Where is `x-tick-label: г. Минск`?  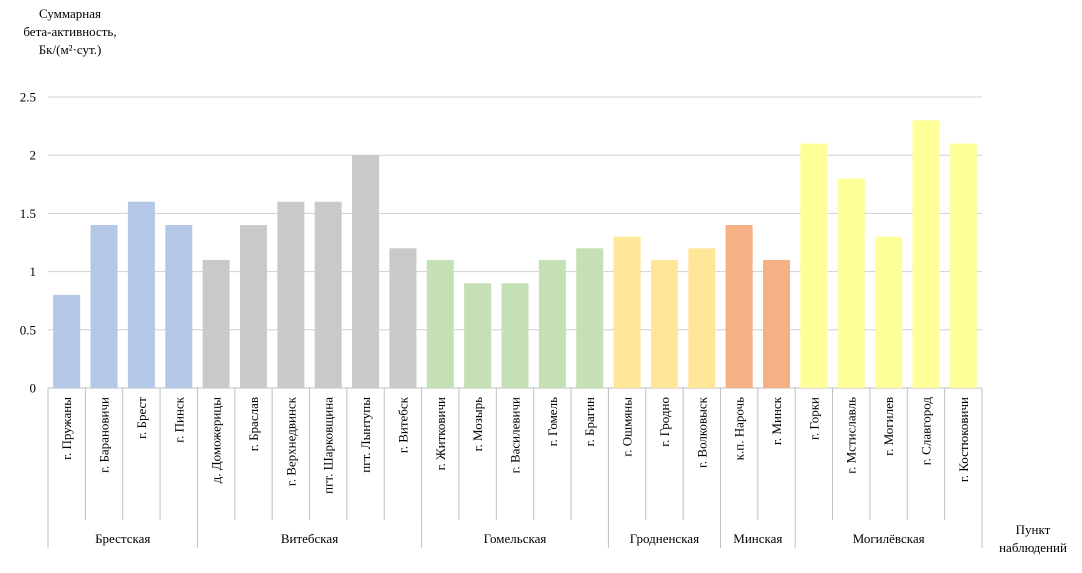
x-tick-label: г. Минск is located at coordinates (776, 420).